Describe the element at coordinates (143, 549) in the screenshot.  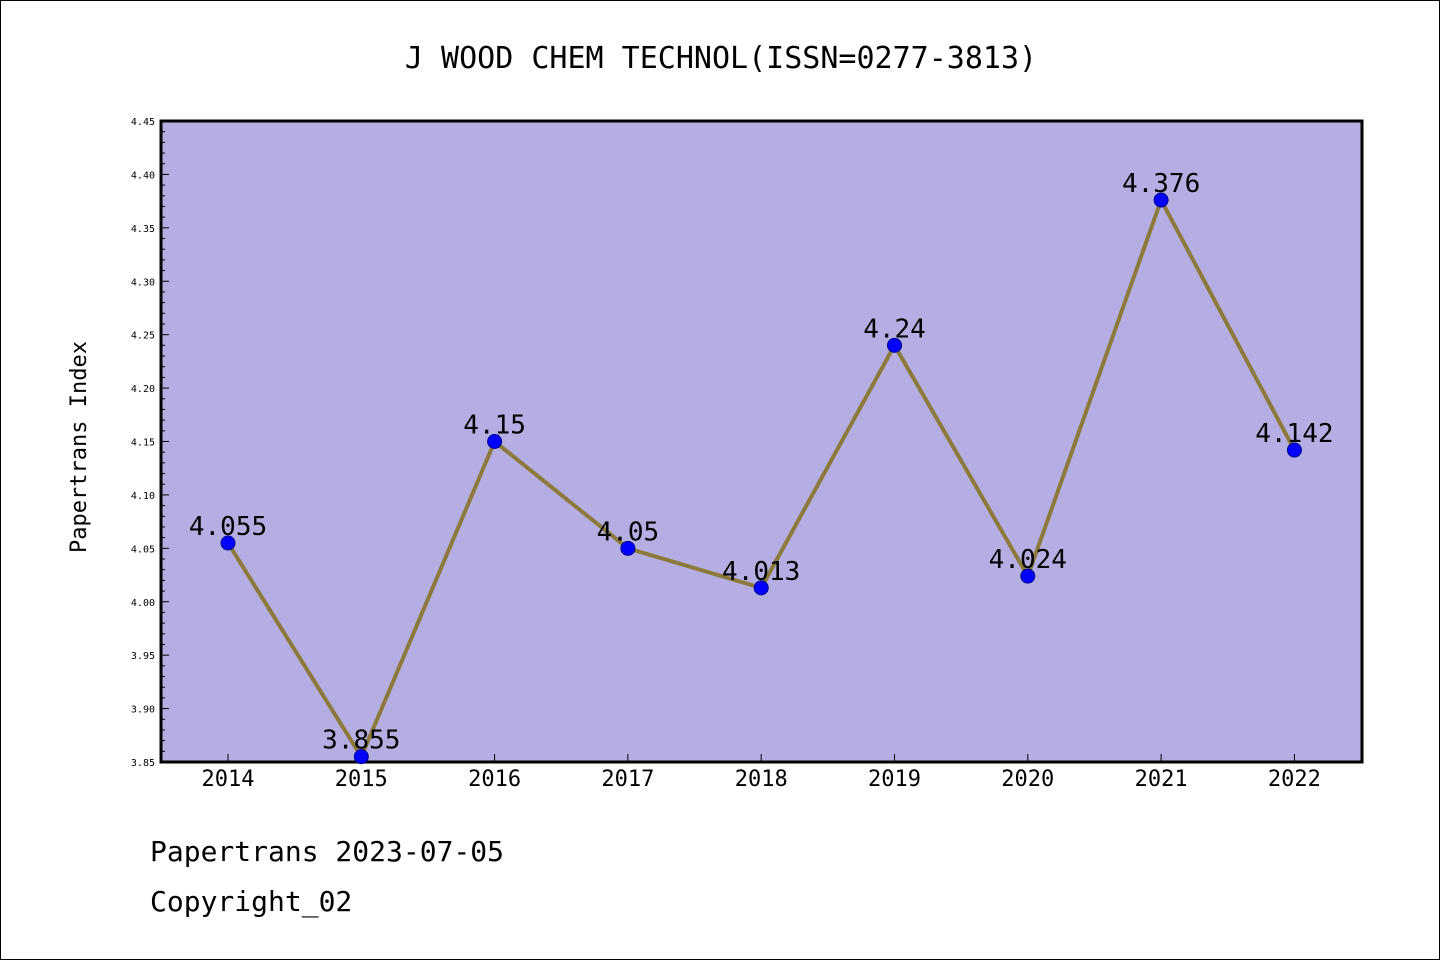
I see `y-tick-label: 4.05` at that location.